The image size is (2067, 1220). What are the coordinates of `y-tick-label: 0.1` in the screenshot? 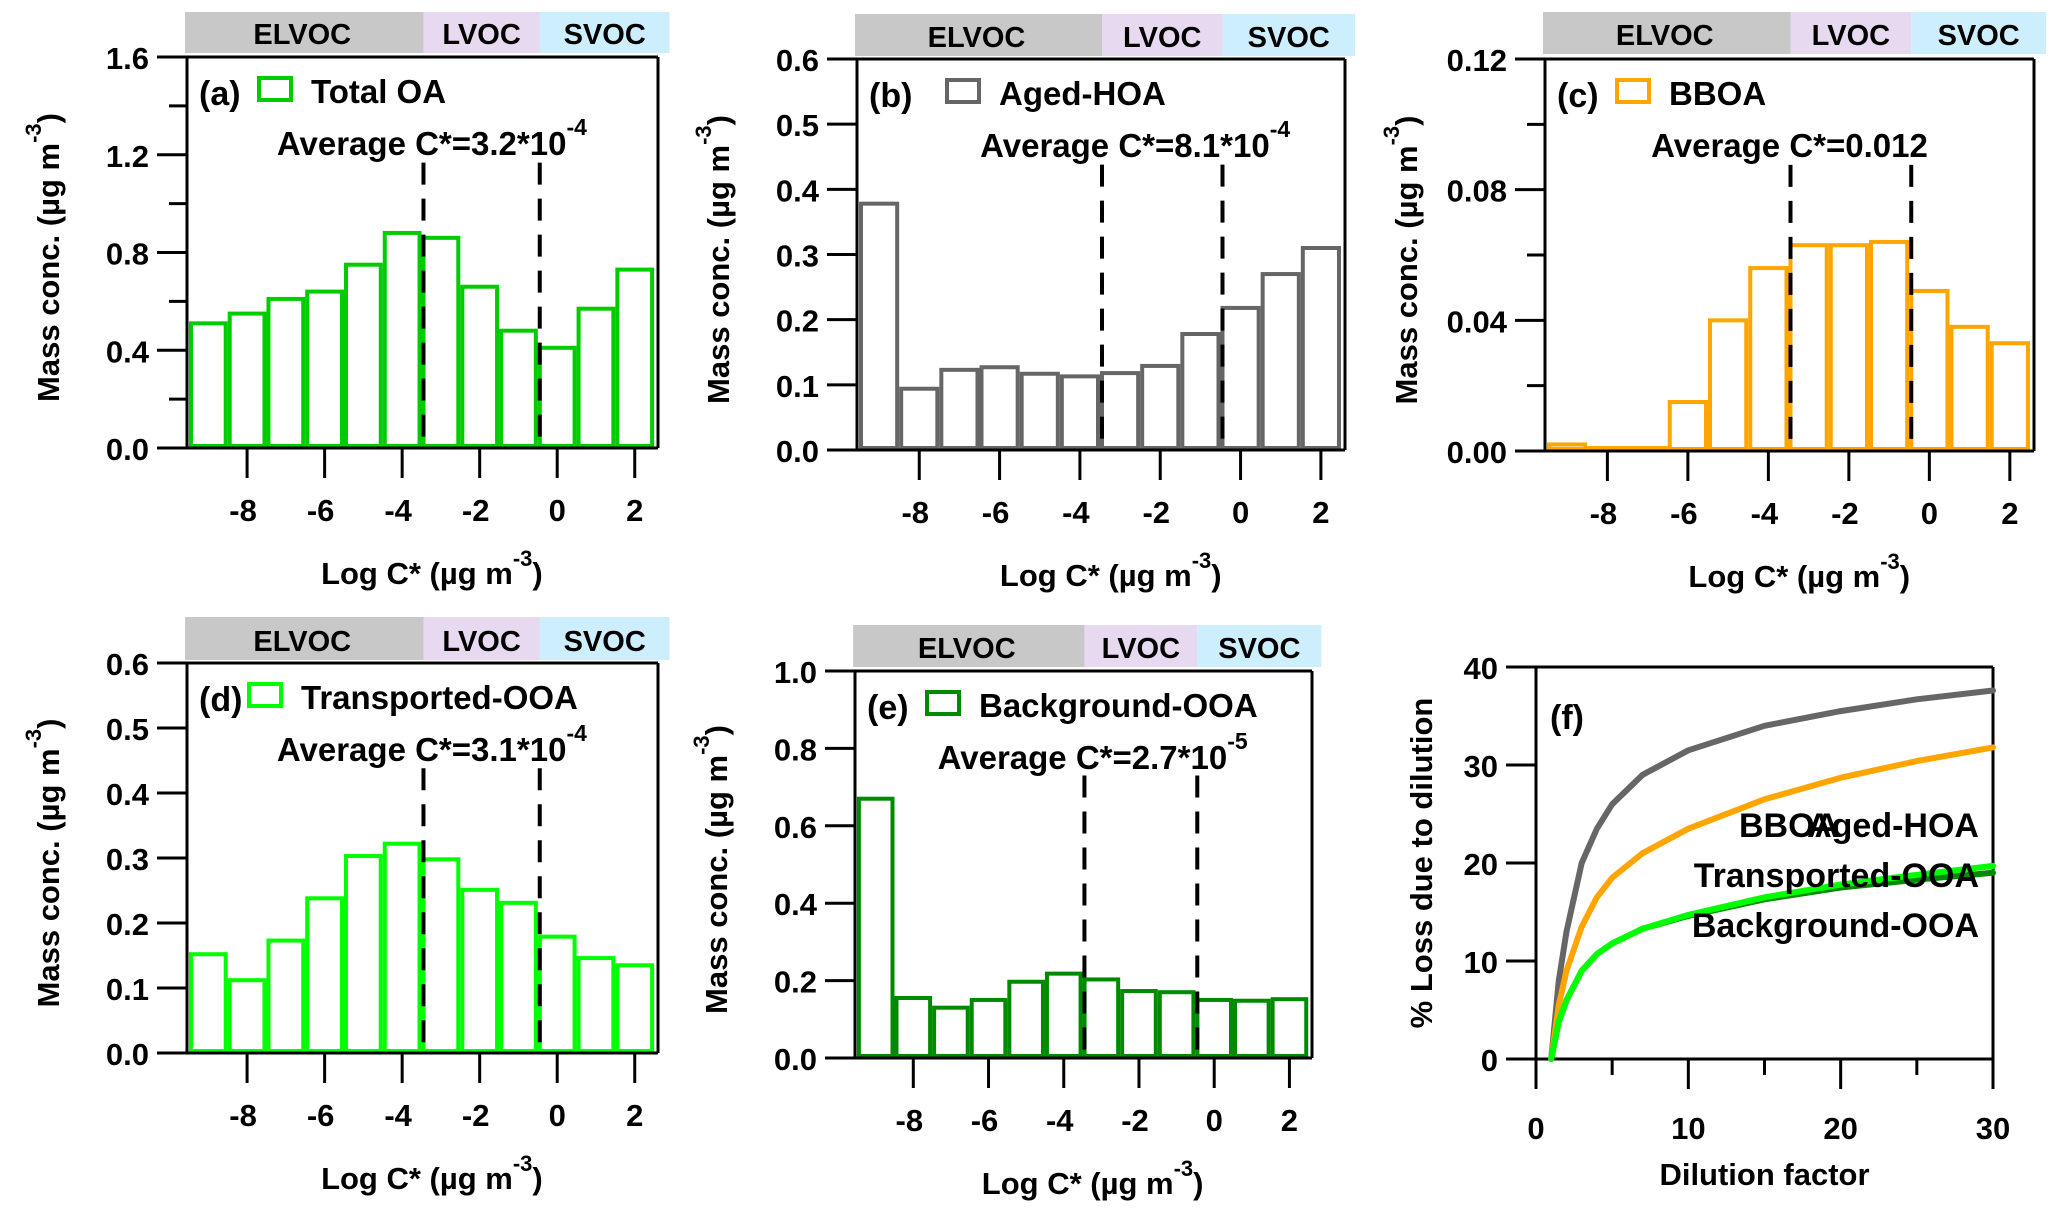 It's located at (127, 989).